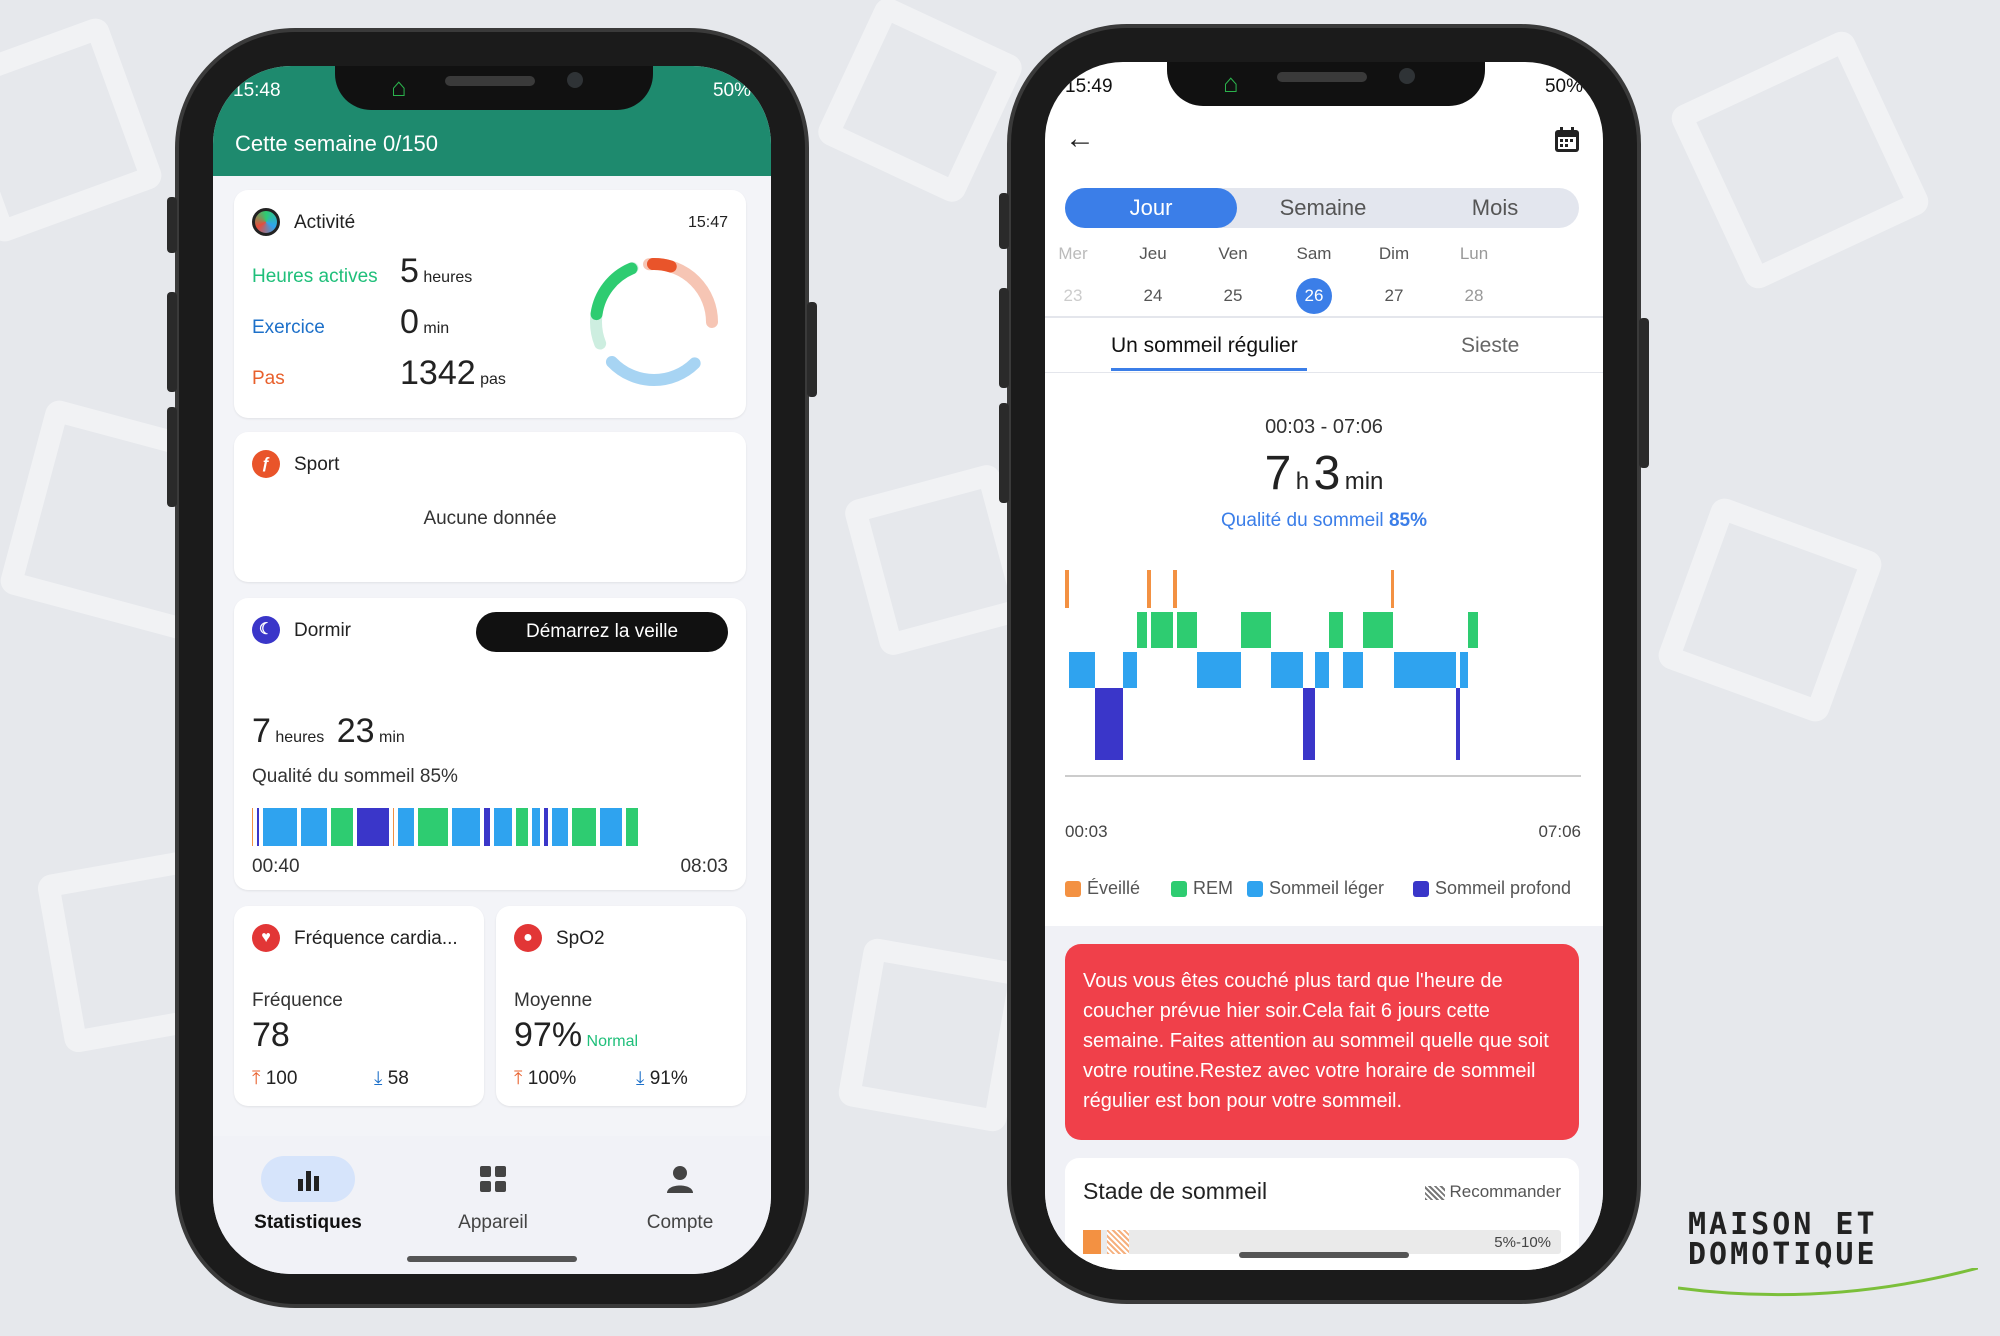  I want to click on brand-line1: MAISON ET, so click(1783, 1224).